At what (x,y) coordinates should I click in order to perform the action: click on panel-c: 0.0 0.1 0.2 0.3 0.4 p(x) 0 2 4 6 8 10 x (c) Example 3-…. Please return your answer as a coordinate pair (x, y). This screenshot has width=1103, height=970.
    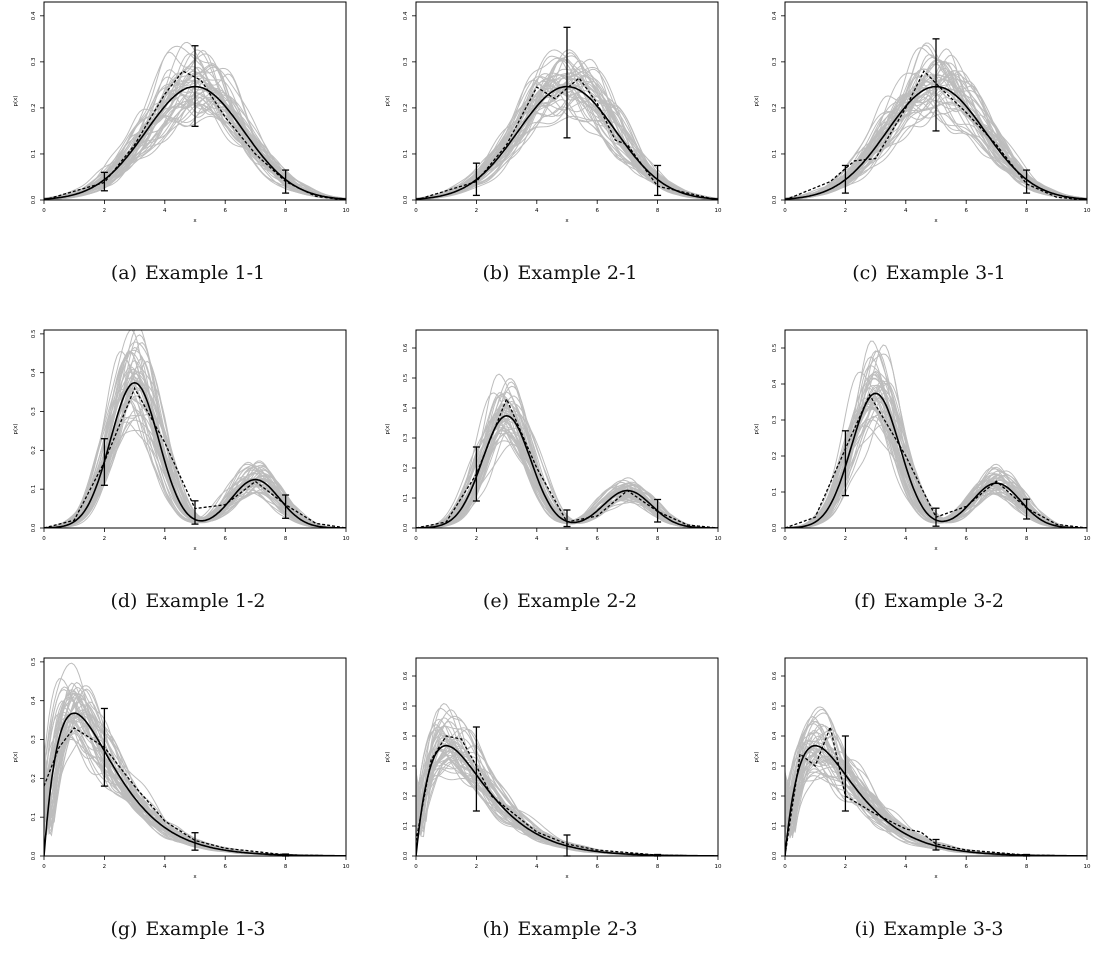
    Looking at the image, I should click on (924, 157).